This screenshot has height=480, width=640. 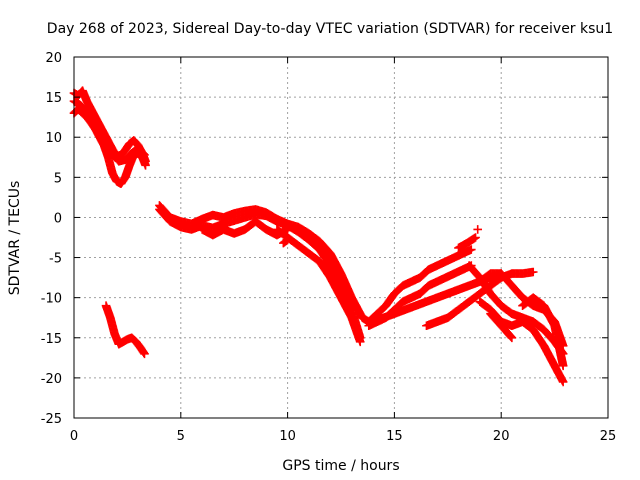 What do you see at coordinates (608, 436) in the screenshot?
I see `x-tick-label: 25` at bounding box center [608, 436].